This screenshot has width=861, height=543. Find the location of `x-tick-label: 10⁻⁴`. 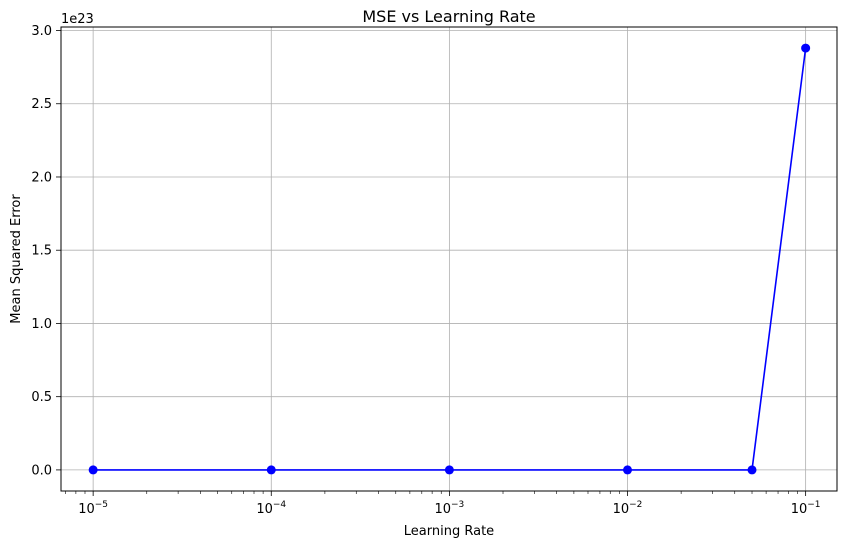

x-tick-label: 10⁻⁴ is located at coordinates (271, 508).